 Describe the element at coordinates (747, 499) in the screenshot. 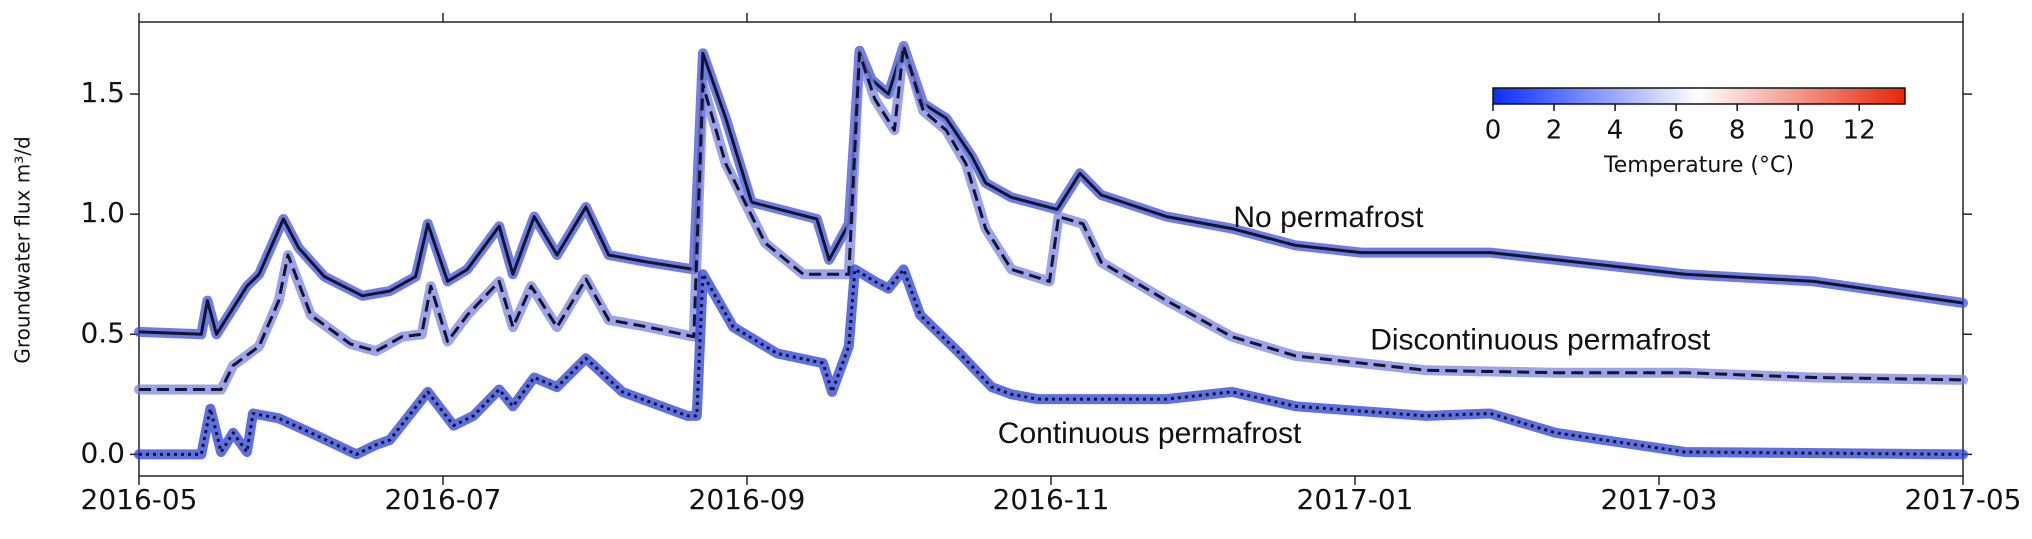

I see `x-tick-label: 2016-09` at that location.